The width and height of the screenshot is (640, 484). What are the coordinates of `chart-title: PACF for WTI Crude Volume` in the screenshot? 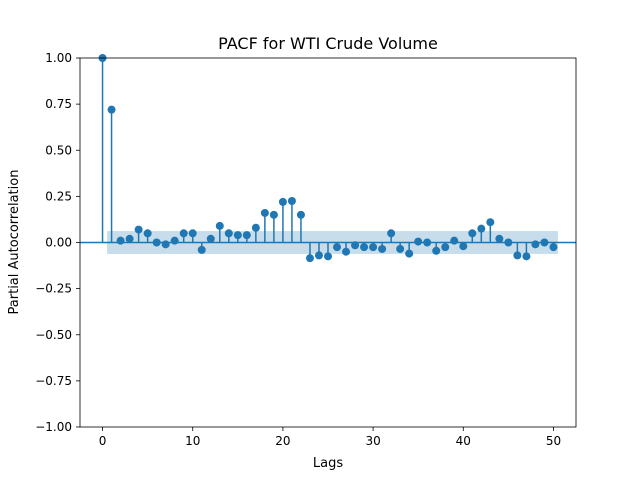 It's located at (328, 43).